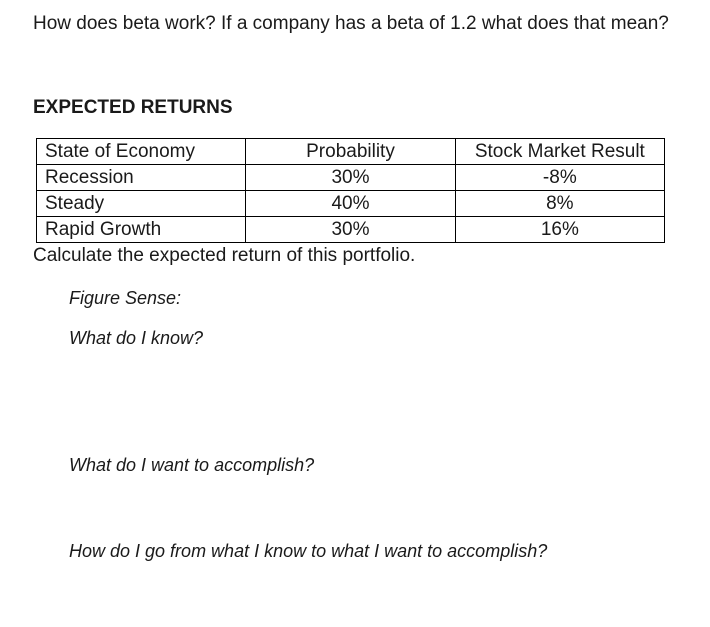  Describe the element at coordinates (560, 229) in the screenshot. I see `cell-market-result: 16%` at that location.